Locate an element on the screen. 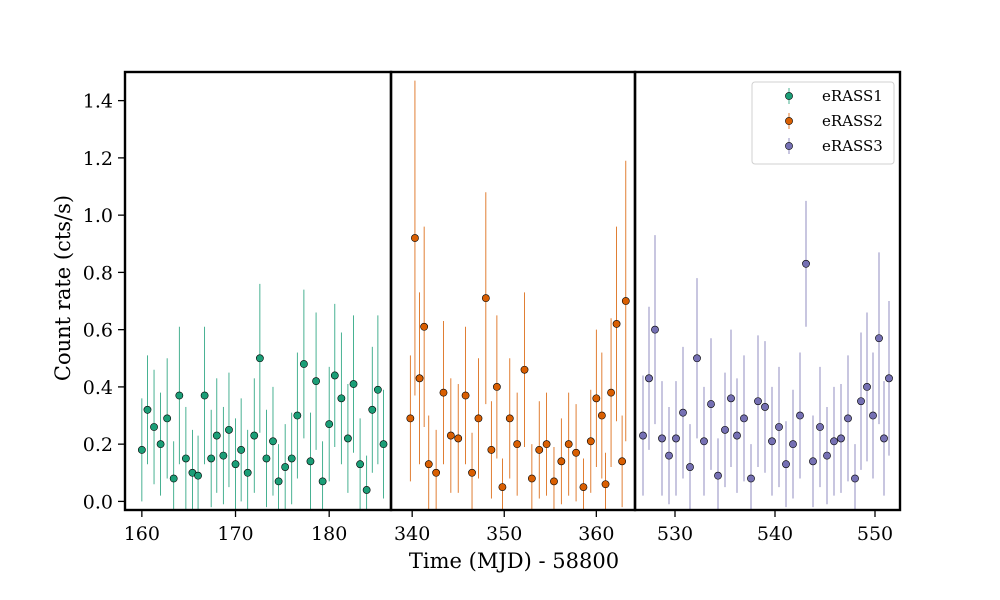 The height and width of the screenshot is (600, 1000). legend: eRASS1 eRASS2 eRASS3 is located at coordinates (823, 123).